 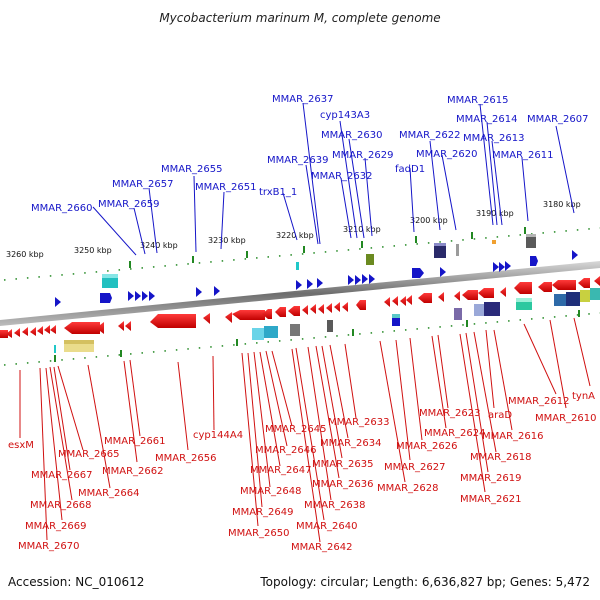 I want to click on genome-backbone, so click(x=300, y=293).